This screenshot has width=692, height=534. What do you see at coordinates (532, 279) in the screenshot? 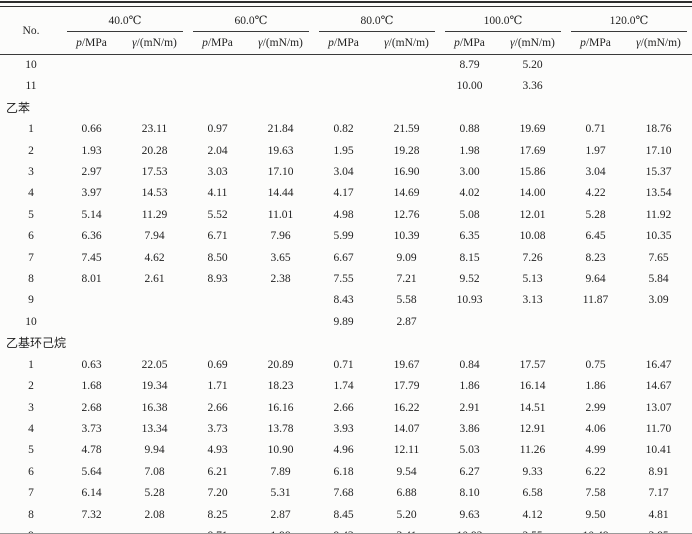
I see `value-cell: 5.13` at bounding box center [532, 279].